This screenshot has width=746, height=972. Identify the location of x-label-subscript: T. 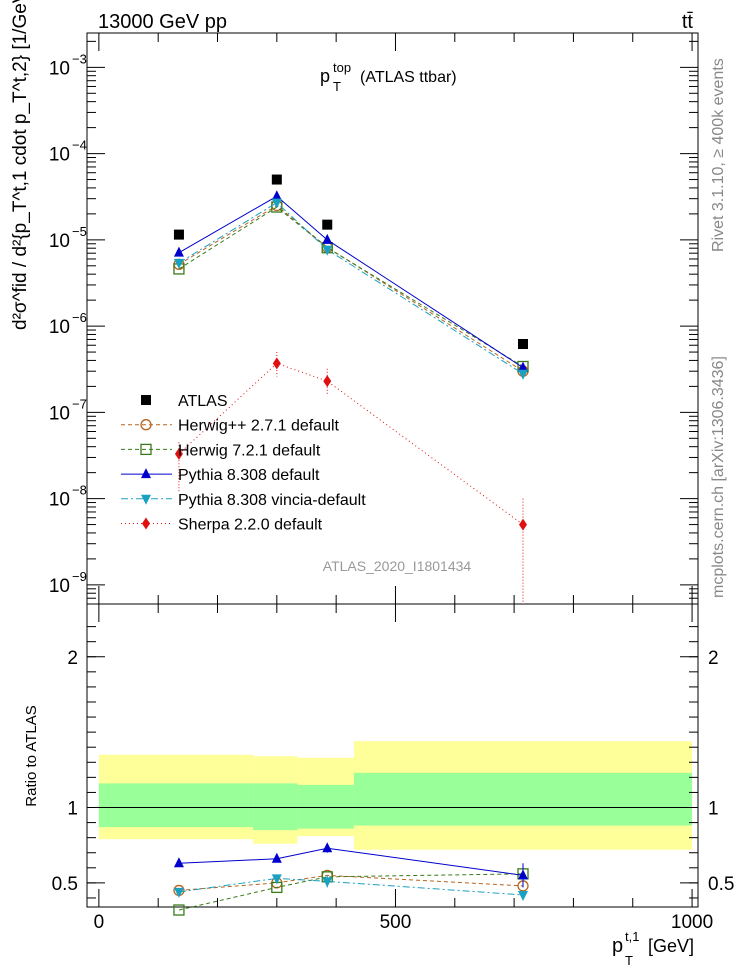
(629, 960).